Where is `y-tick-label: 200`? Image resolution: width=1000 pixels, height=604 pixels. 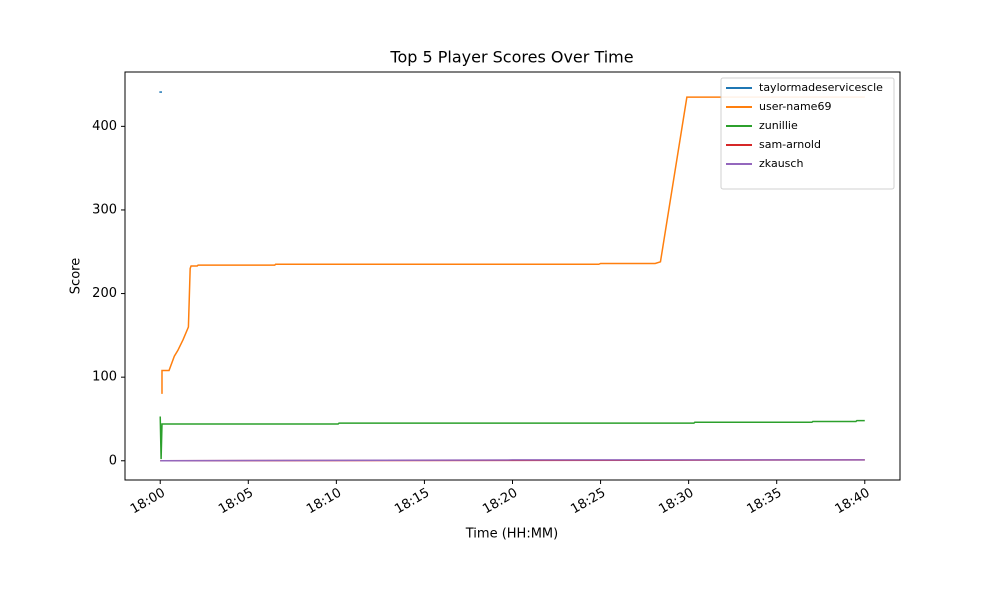
y-tick-label: 200 is located at coordinates (104, 293).